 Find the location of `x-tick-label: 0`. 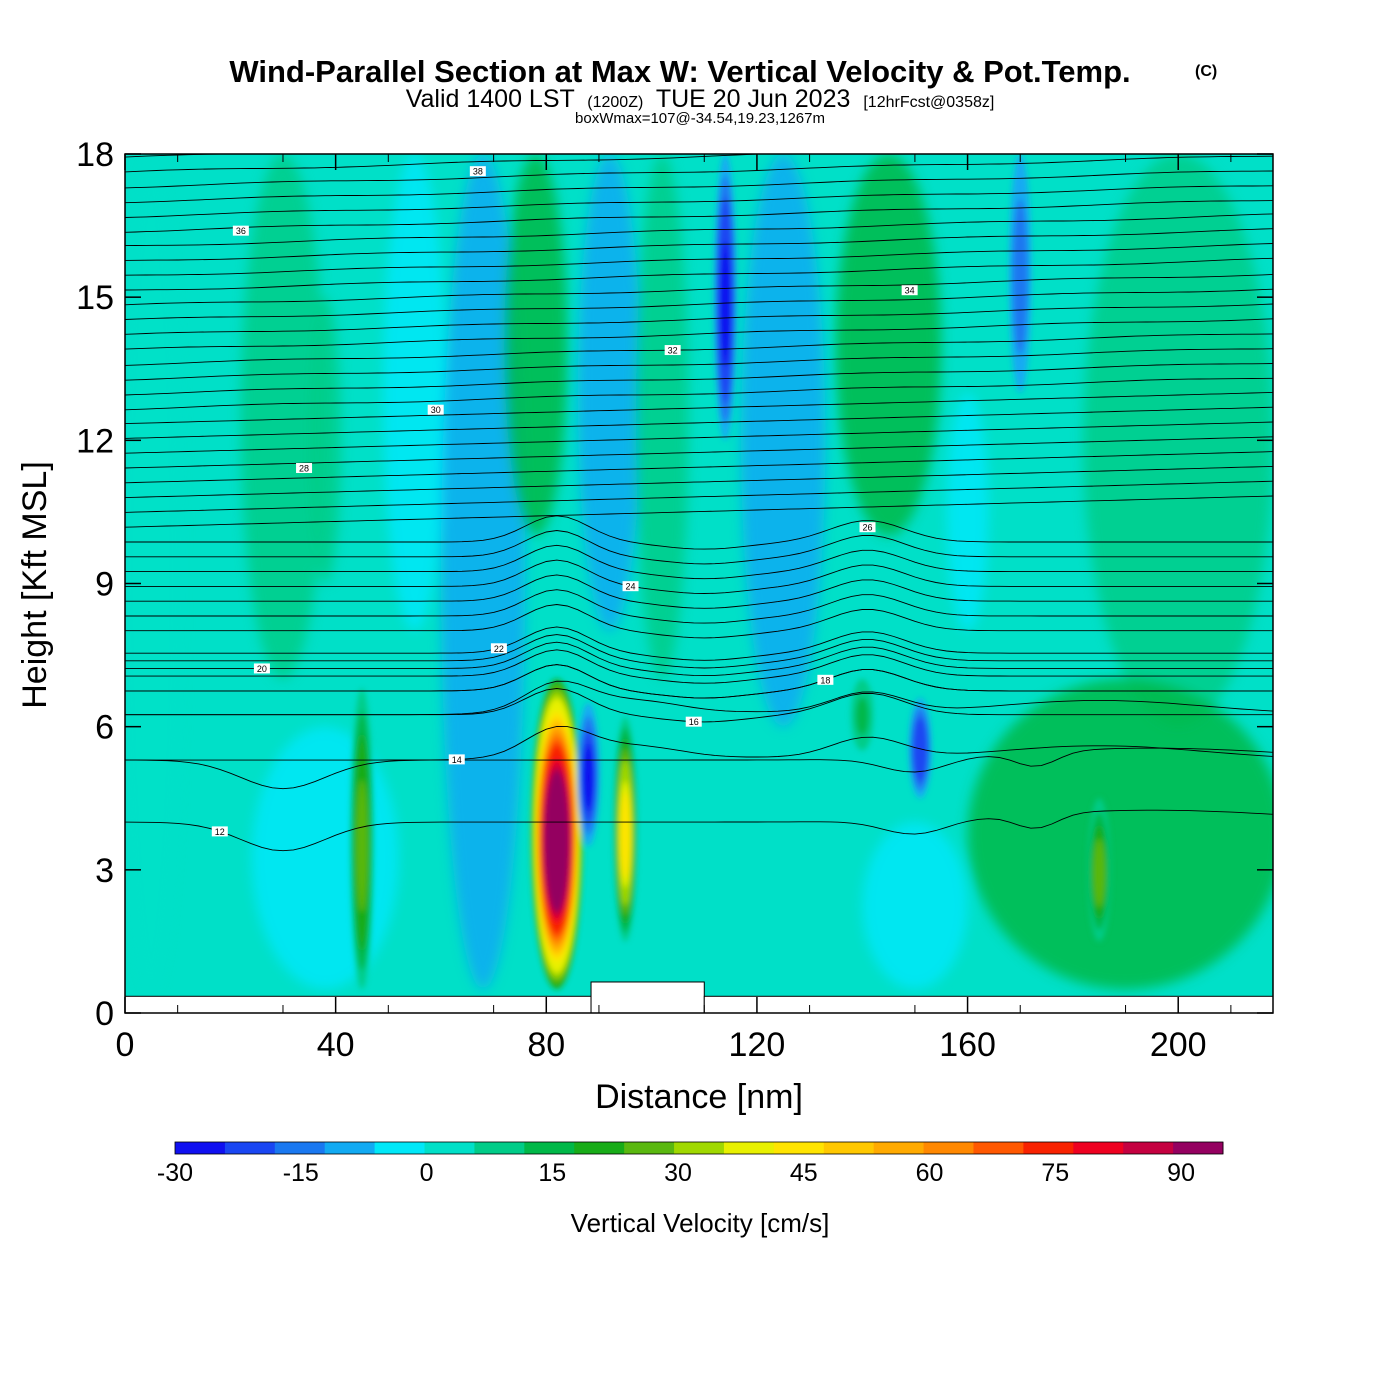

x-tick-label: 0 is located at coordinates (125, 1045).